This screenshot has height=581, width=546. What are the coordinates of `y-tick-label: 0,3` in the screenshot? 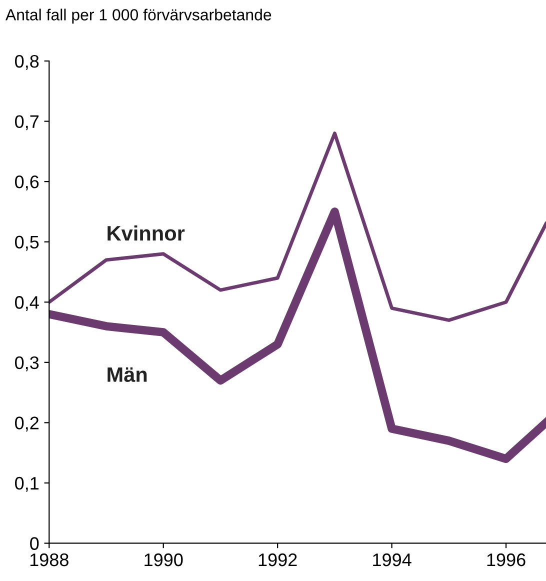 It's located at (27, 364).